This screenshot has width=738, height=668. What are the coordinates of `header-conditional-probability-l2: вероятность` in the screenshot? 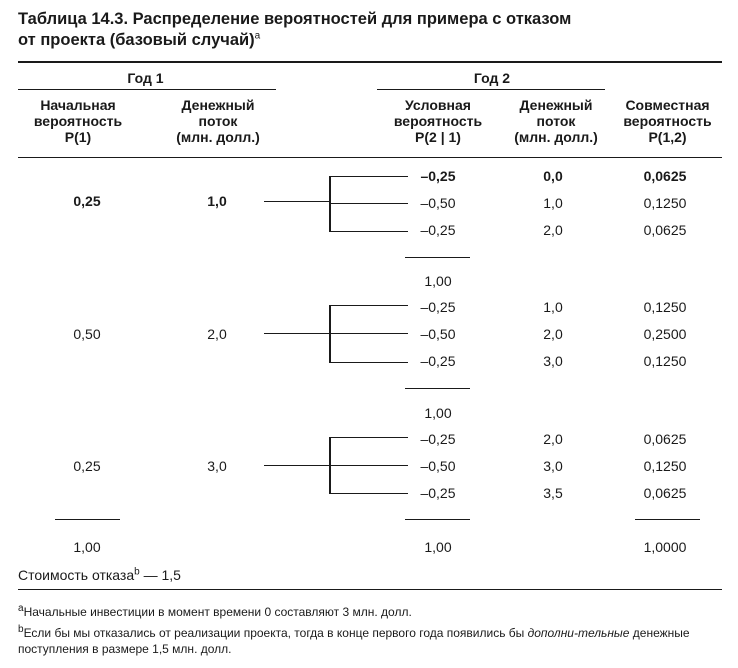 It's located at (438, 121).